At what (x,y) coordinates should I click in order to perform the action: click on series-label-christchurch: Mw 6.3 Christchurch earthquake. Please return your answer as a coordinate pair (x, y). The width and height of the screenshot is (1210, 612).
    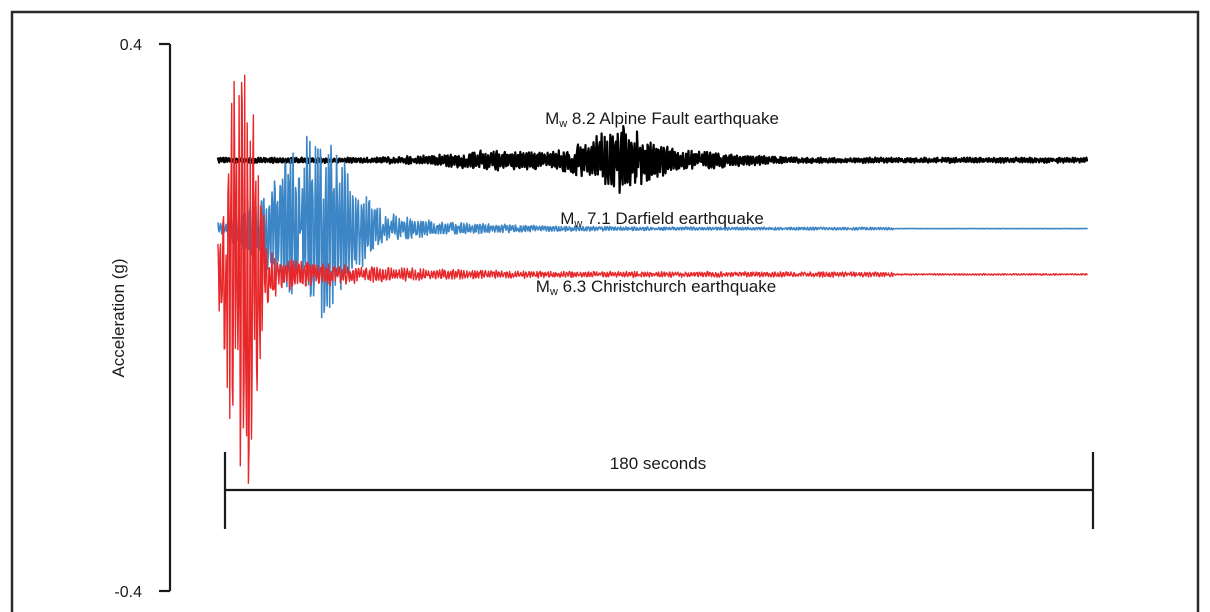
    Looking at the image, I should click on (656, 287).